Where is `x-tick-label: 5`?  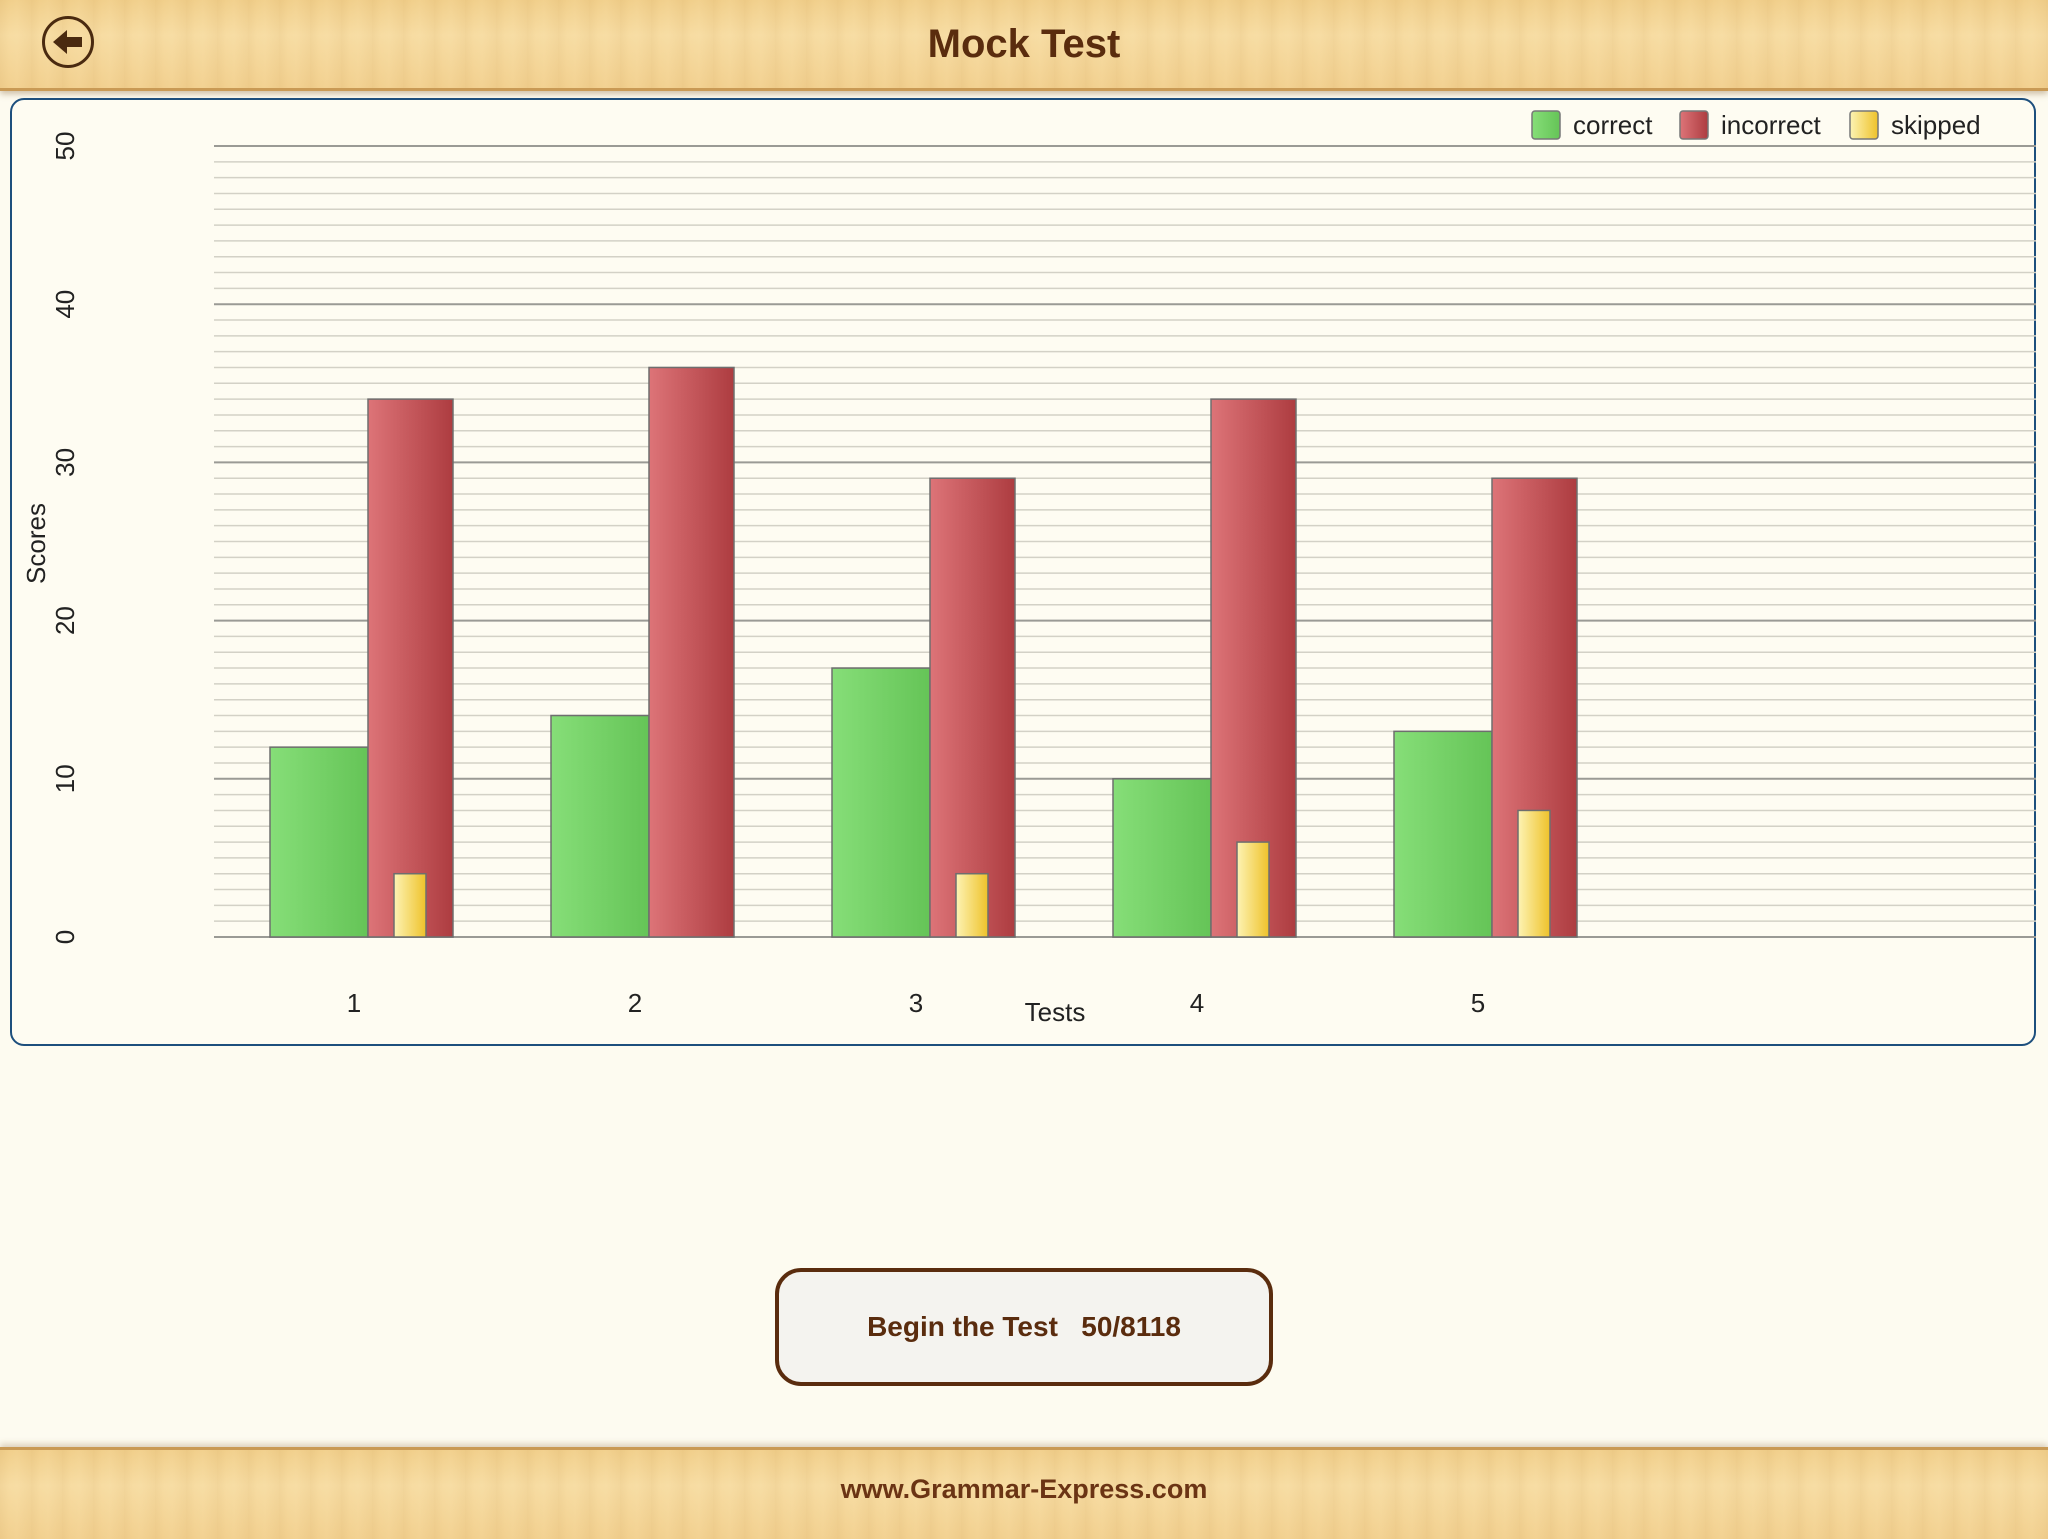
x-tick-label: 5 is located at coordinates (1478, 1003).